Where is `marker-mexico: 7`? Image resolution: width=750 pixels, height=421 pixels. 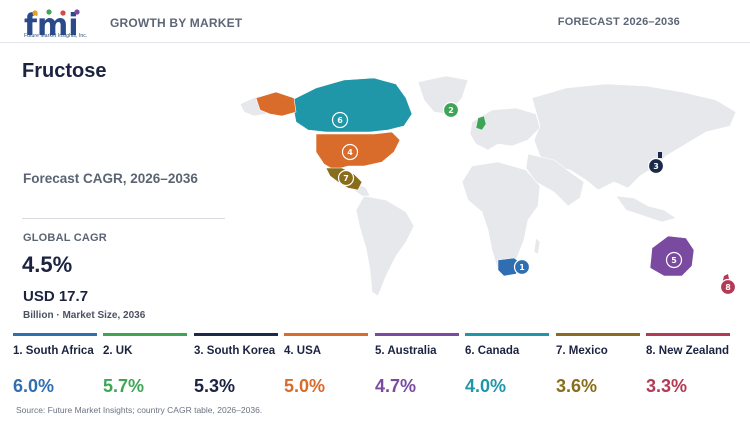 marker-mexico: 7 is located at coordinates (346, 178).